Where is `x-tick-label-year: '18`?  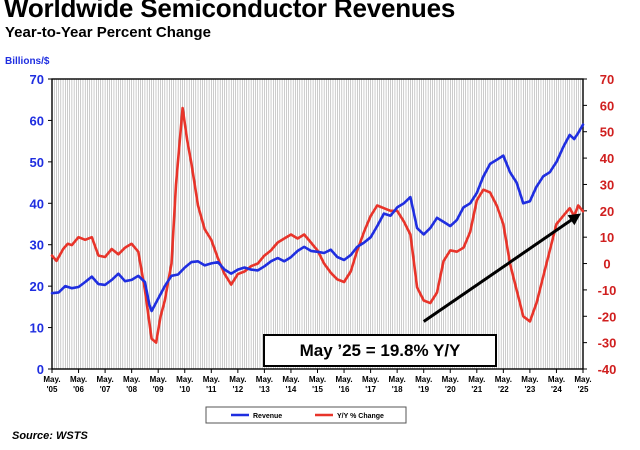 x-tick-label-year: '18 is located at coordinates (397, 389).